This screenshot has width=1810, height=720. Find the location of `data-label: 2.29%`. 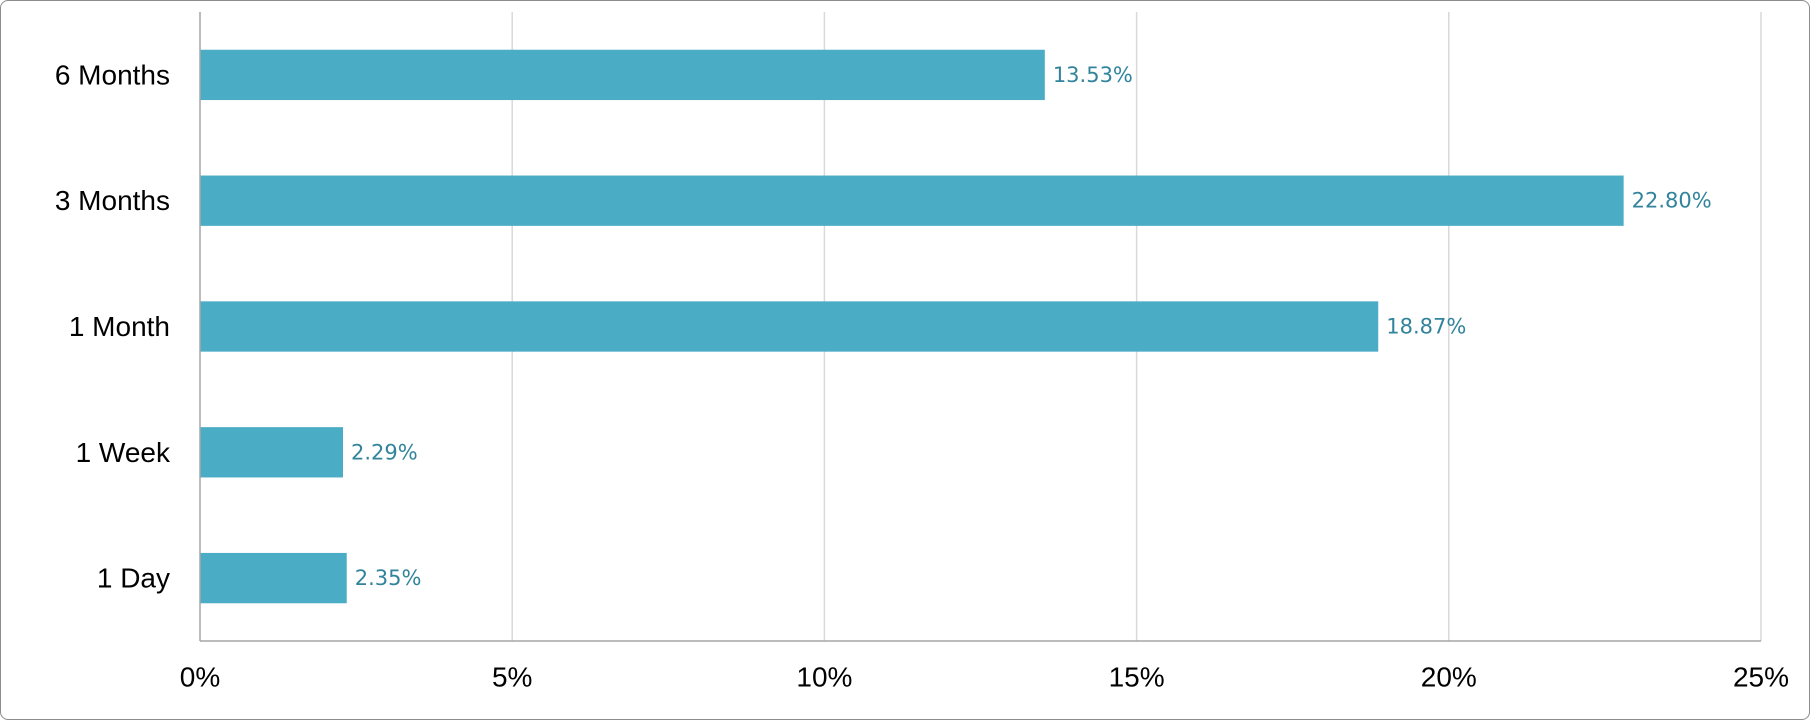

data-label: 2.29% is located at coordinates (384, 452).